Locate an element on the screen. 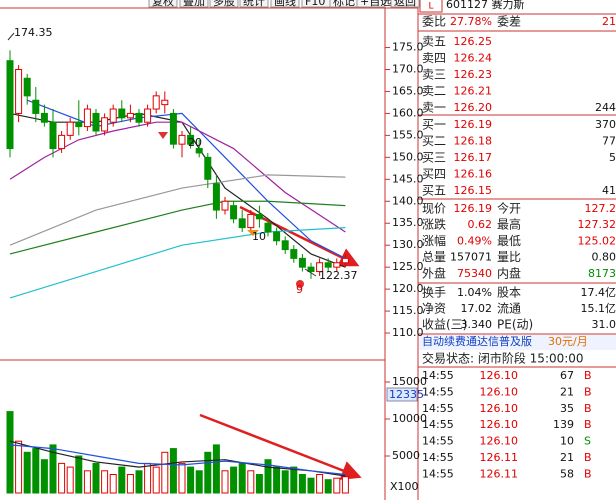  trade-volume: 67 is located at coordinates (567, 375).